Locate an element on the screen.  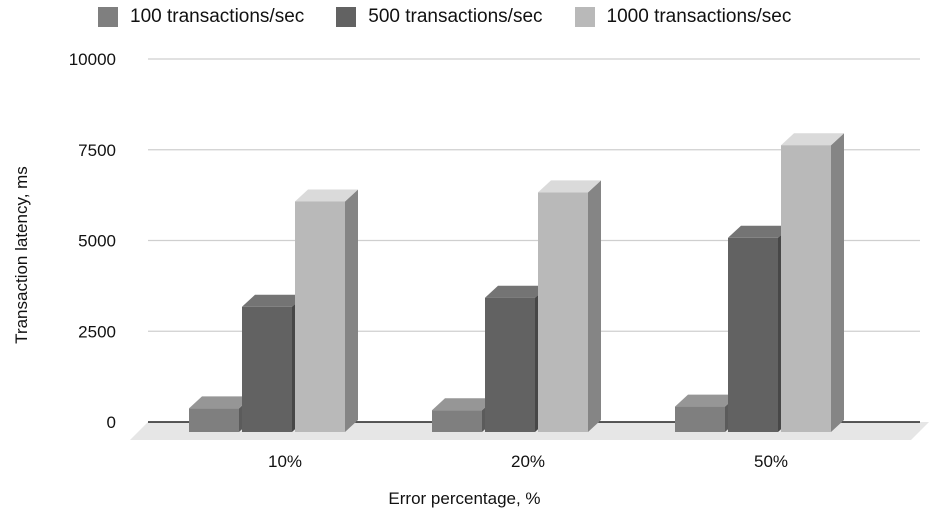
x-axis-label: Error percentage, % is located at coordinates (464, 498).